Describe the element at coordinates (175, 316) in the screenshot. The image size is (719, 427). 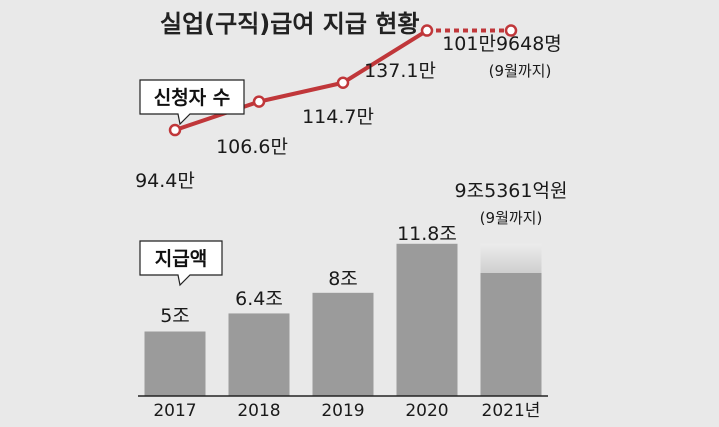
I see `bar-value-label: 5조` at that location.